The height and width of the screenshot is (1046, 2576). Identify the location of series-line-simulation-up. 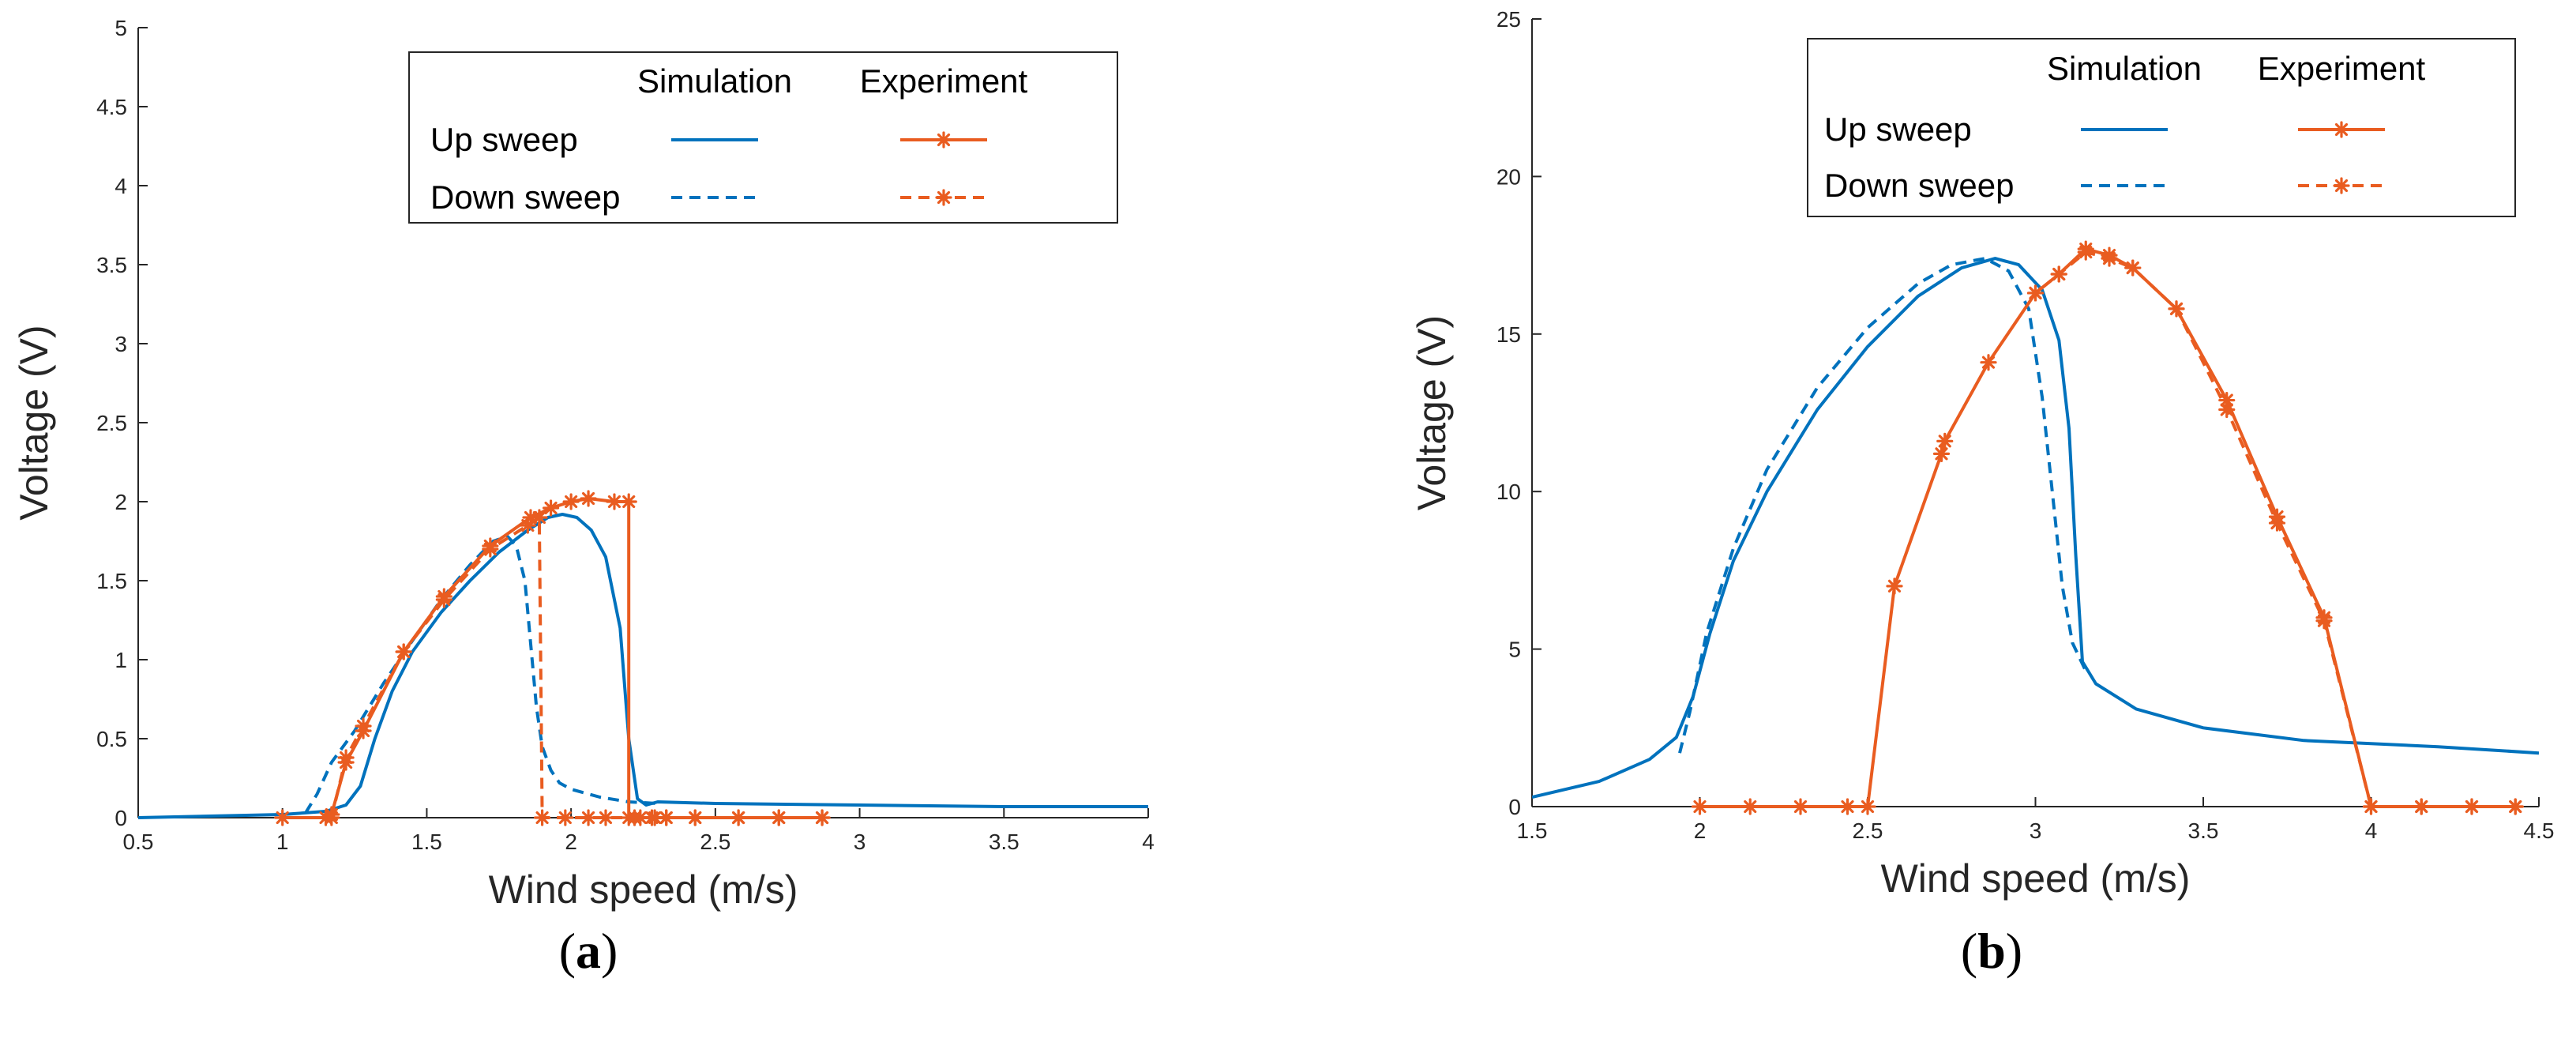
(643, 666).